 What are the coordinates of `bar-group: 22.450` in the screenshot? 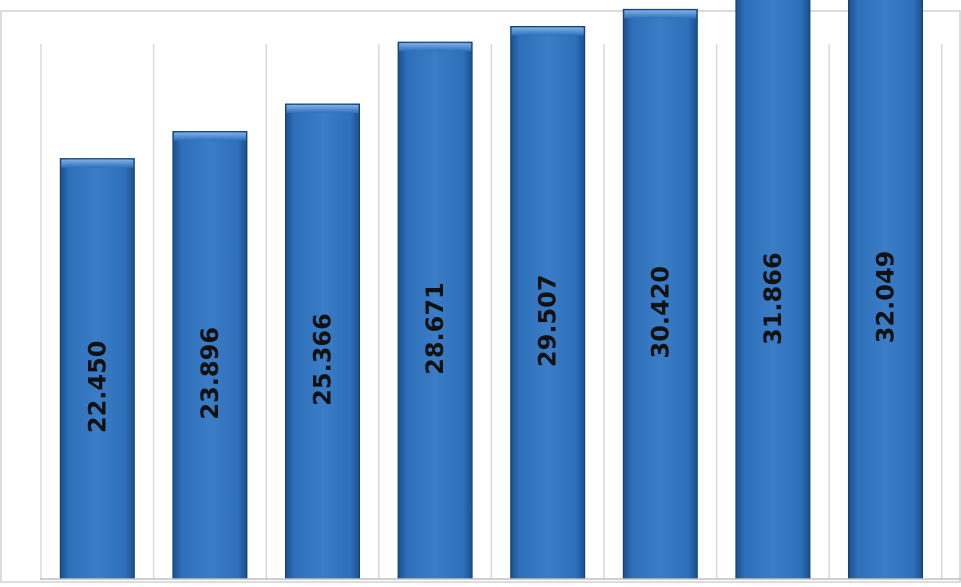 It's located at (97, 369).